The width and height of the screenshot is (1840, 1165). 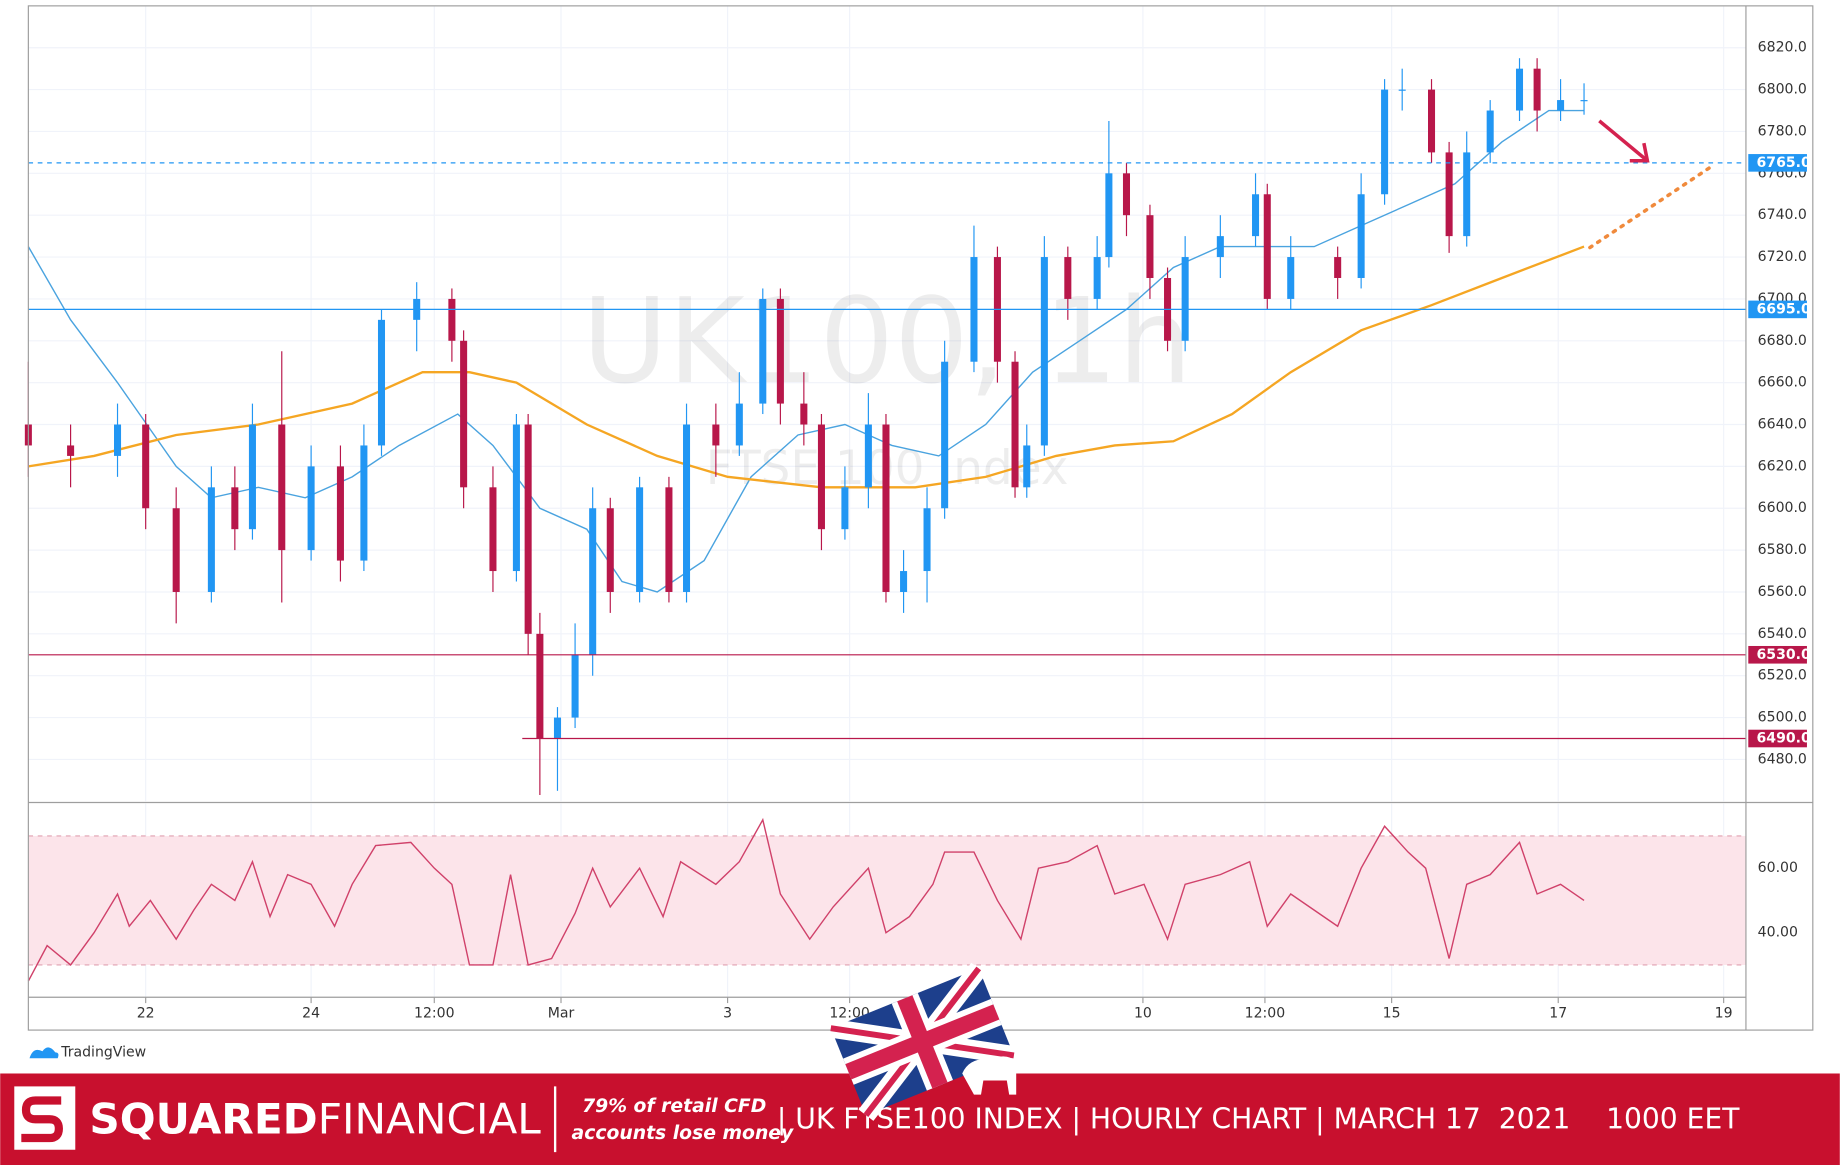 What do you see at coordinates (42, 1119) in the screenshot?
I see `logo-s` at bounding box center [42, 1119].